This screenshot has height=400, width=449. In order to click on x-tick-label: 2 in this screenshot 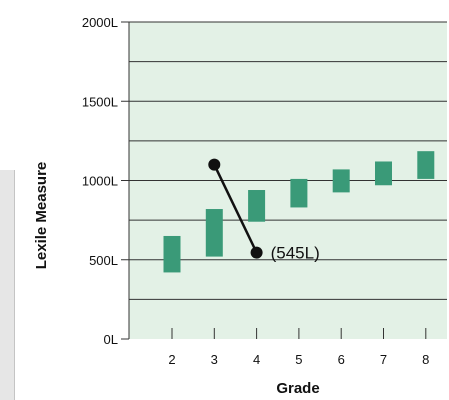, I will do `click(171, 359)`.